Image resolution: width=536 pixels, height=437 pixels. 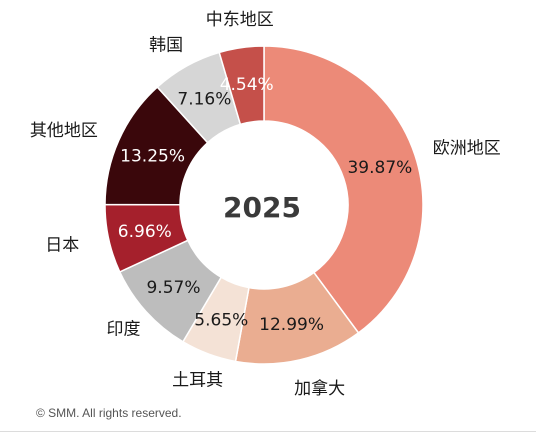 I want to click on slice-value-label-7: 7.16%, so click(x=204, y=100).